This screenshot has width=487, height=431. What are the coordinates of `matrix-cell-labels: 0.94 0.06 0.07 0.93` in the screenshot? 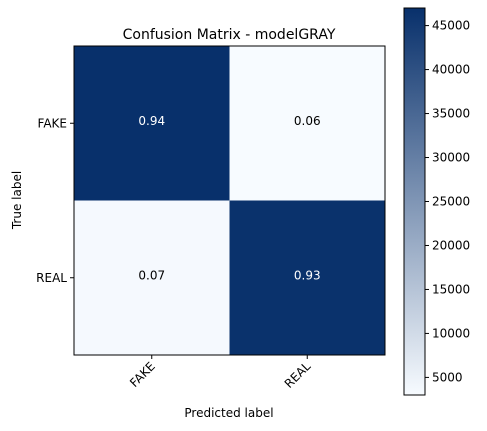 It's located at (229, 198).